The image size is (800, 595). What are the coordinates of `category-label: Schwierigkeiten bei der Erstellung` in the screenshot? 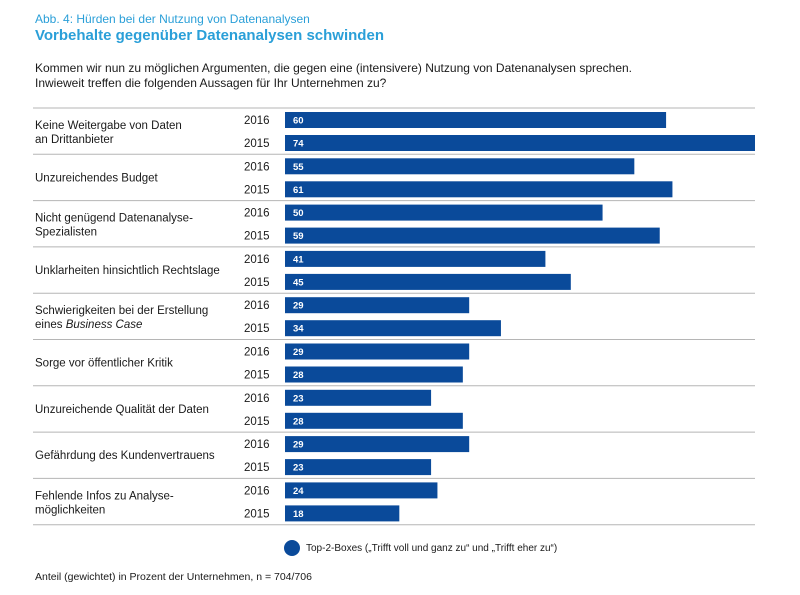 It's located at (121, 311).